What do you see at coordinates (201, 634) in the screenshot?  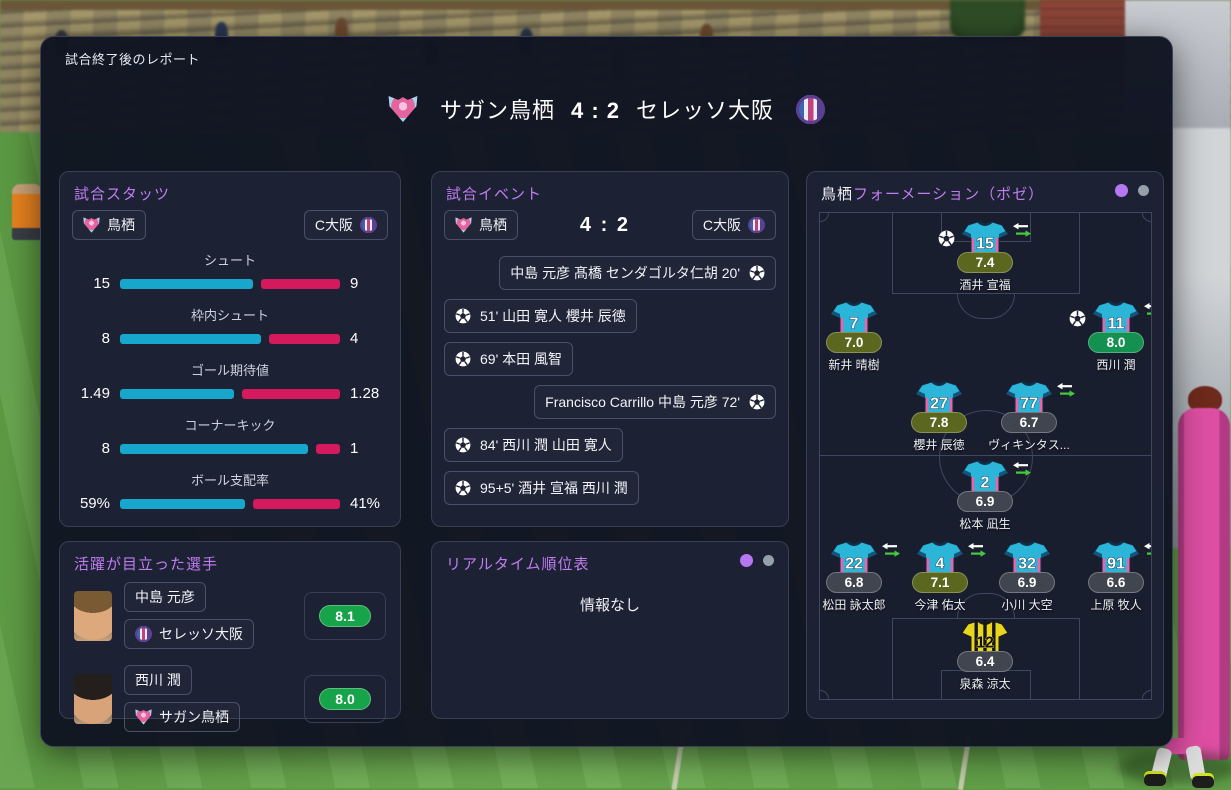 I see `club-name: セレッソ大阪` at bounding box center [201, 634].